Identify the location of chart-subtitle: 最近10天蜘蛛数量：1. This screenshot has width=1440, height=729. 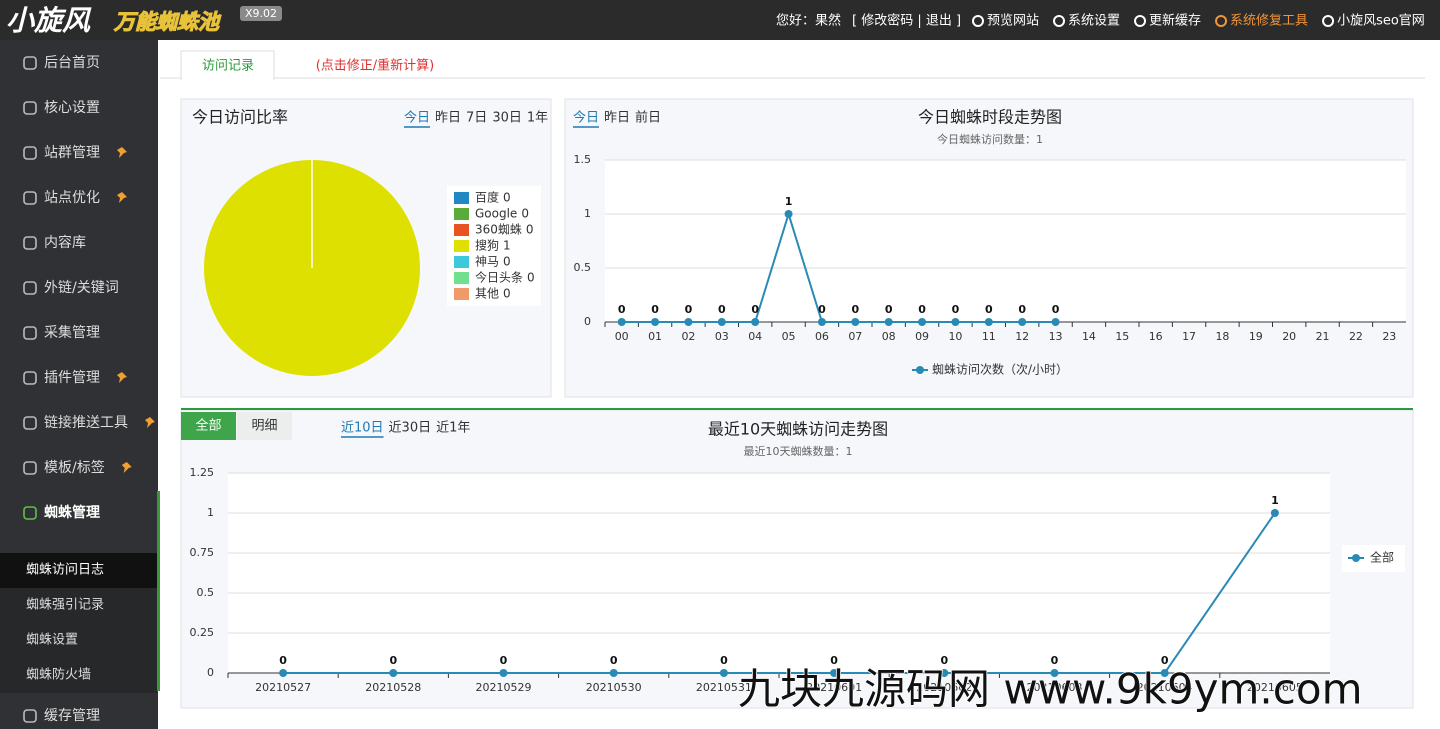
(798, 451).